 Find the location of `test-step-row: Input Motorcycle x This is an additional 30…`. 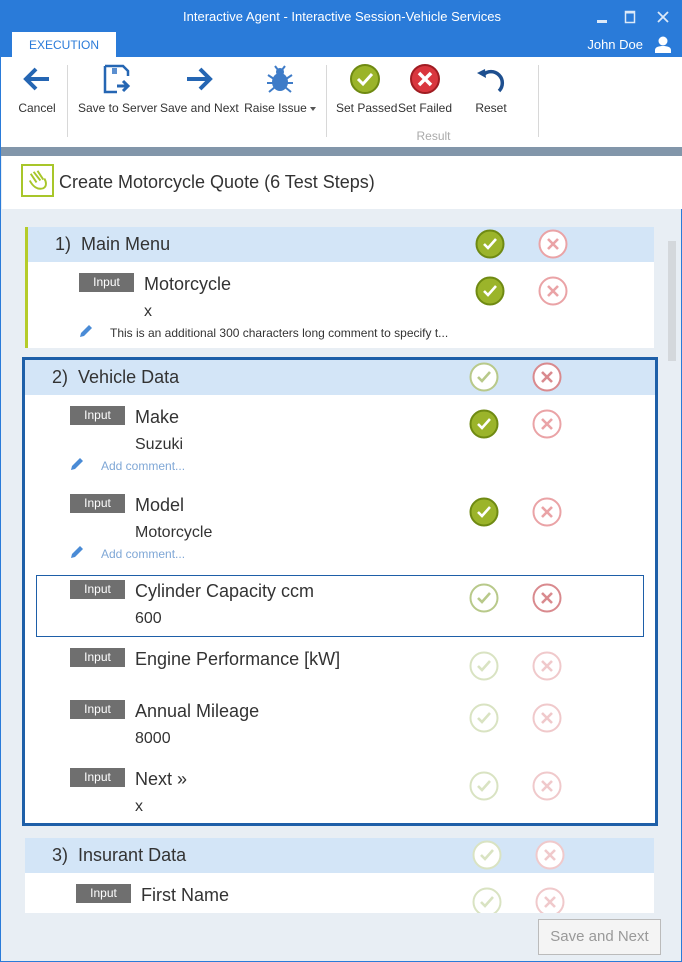

test-step-row: Input Motorcycle x This is an additional 30… is located at coordinates (341, 305).